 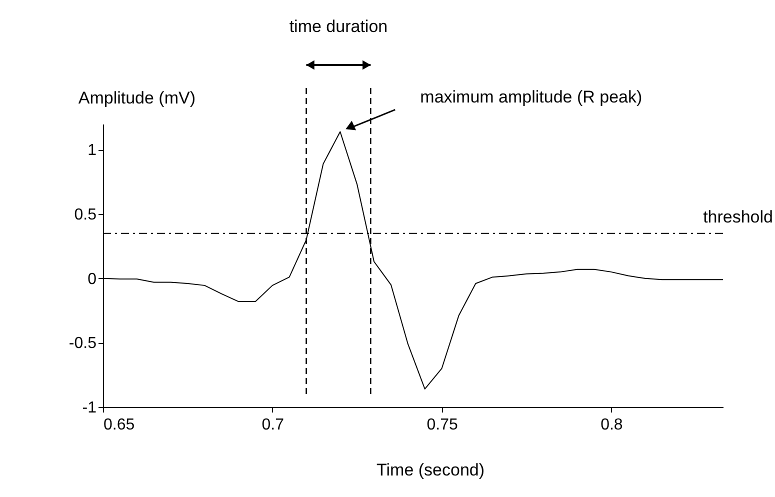 I want to click on text: time duration, so click(x=338, y=26).